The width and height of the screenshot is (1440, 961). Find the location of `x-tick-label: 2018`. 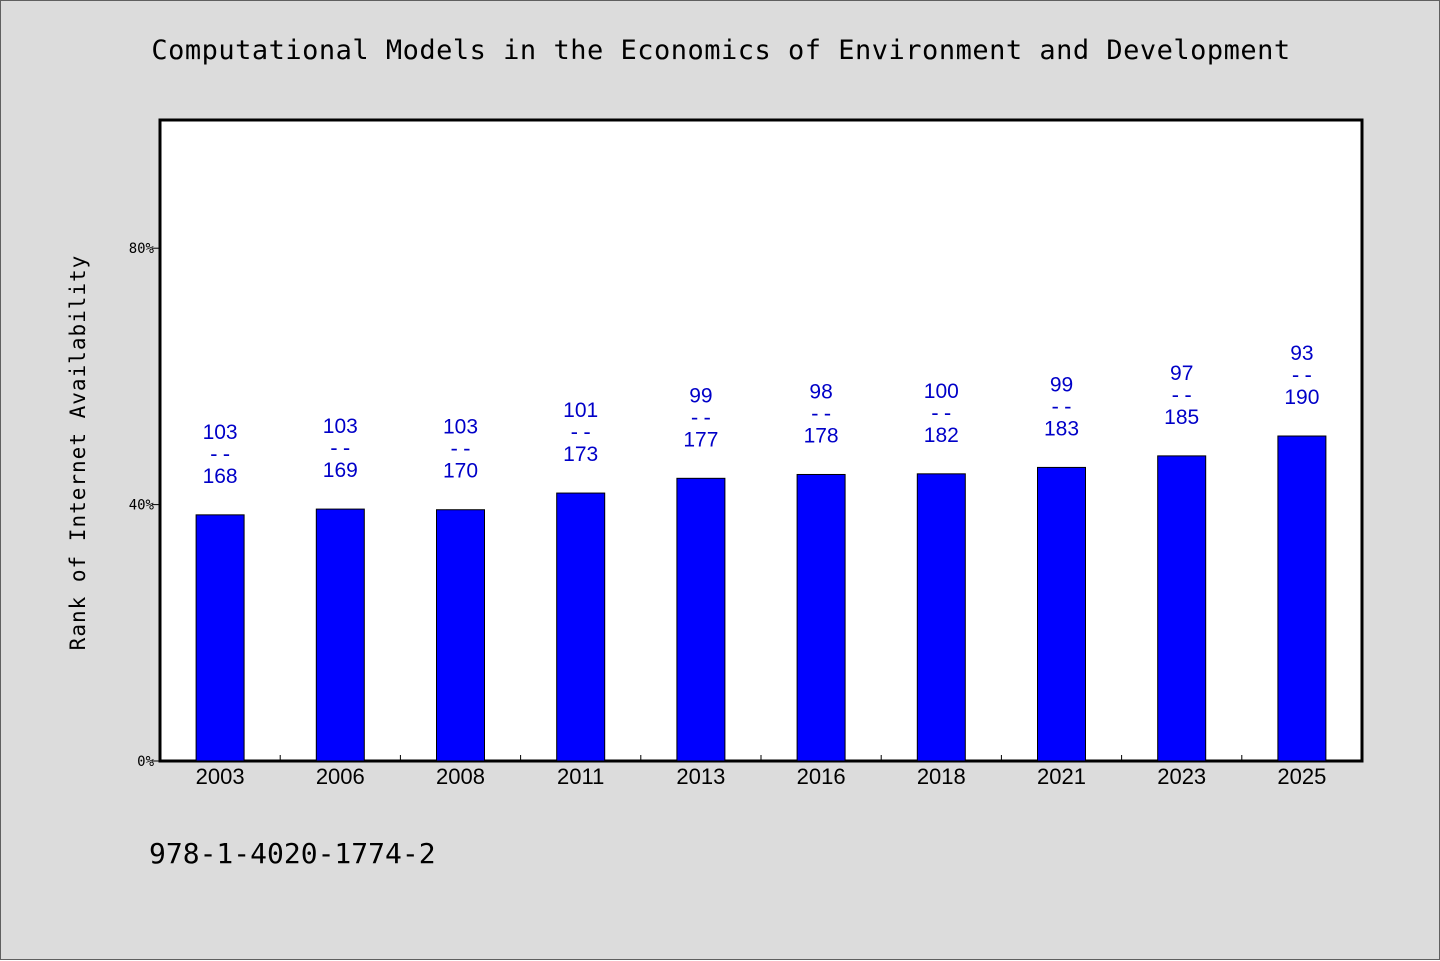

x-tick-label: 2018 is located at coordinates (941, 776).